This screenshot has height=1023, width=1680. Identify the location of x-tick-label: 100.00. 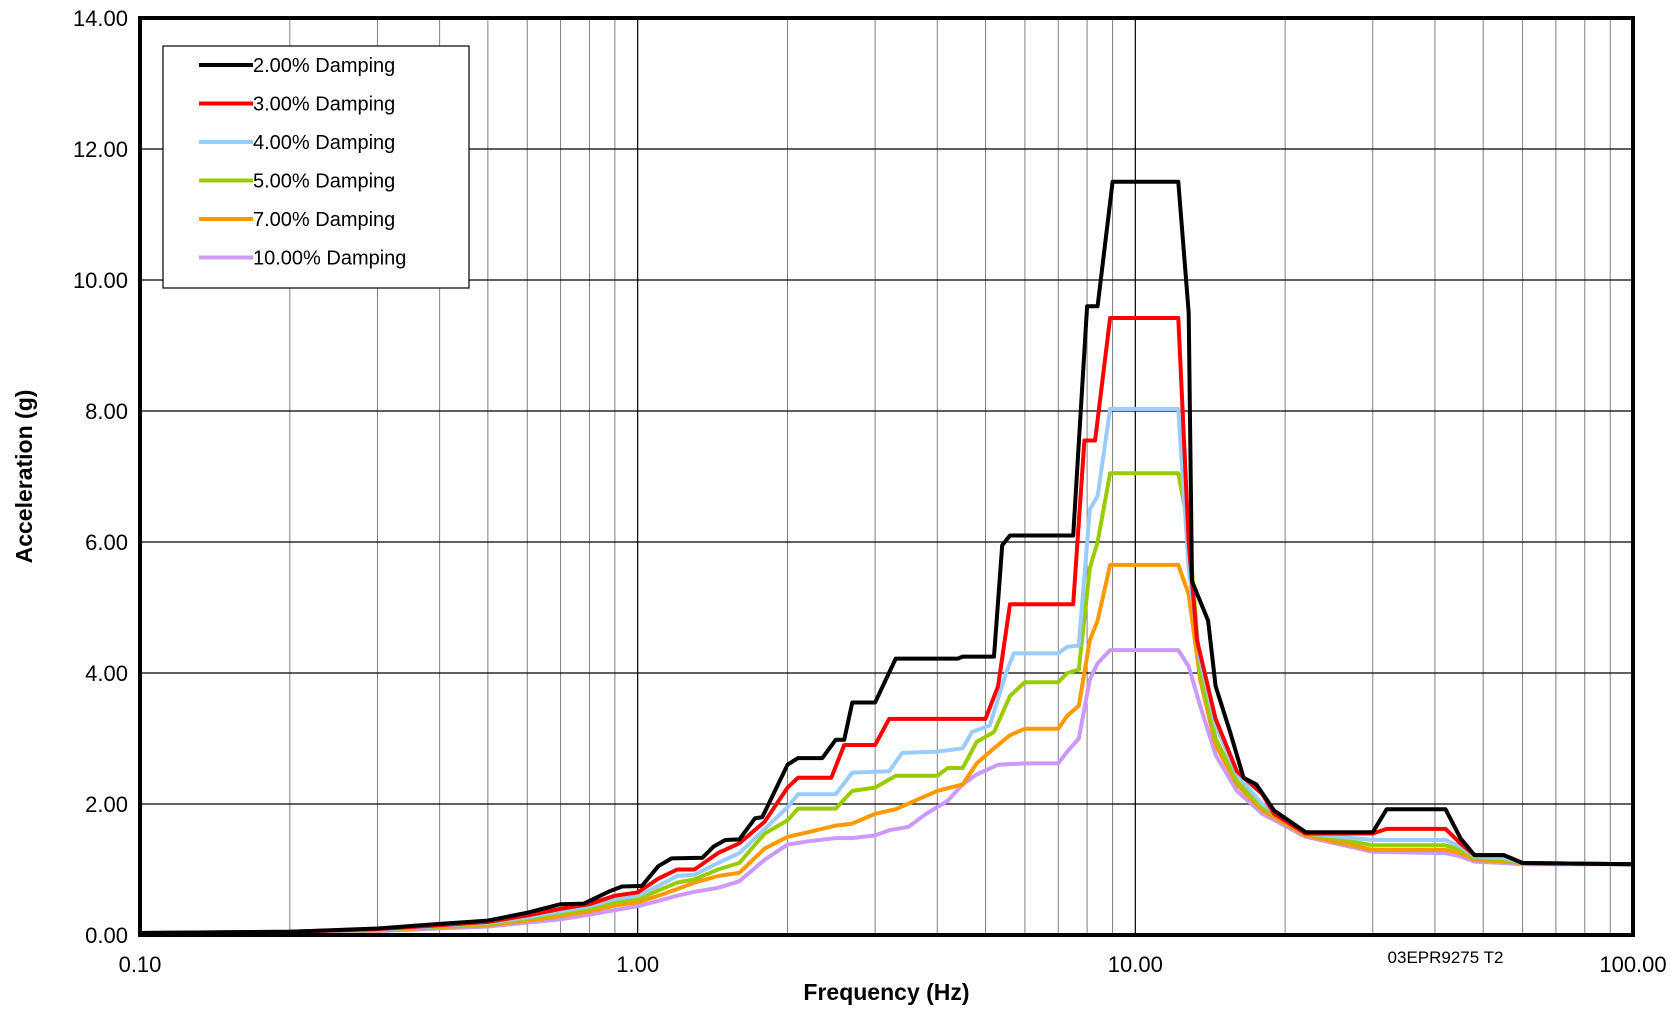
(1632, 964).